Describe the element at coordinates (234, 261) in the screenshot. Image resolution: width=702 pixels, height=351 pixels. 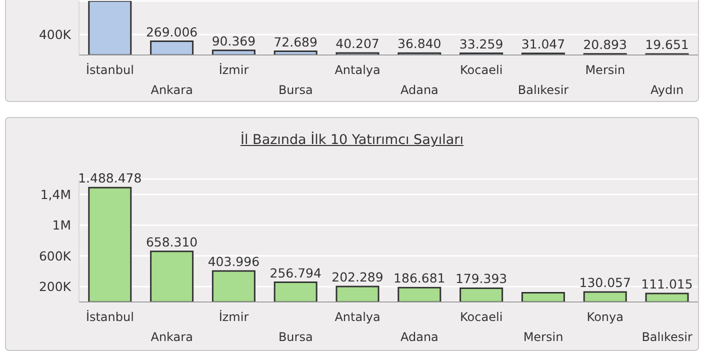
I see `data-label: 403.996` at that location.